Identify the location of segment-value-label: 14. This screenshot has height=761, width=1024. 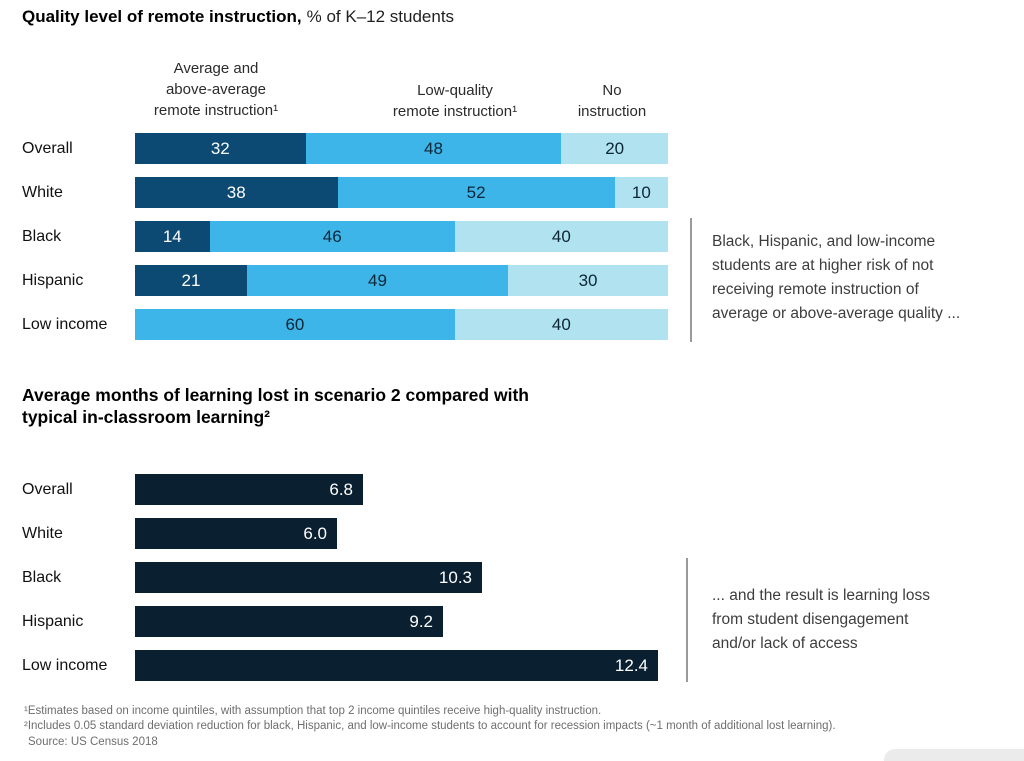
(172, 236).